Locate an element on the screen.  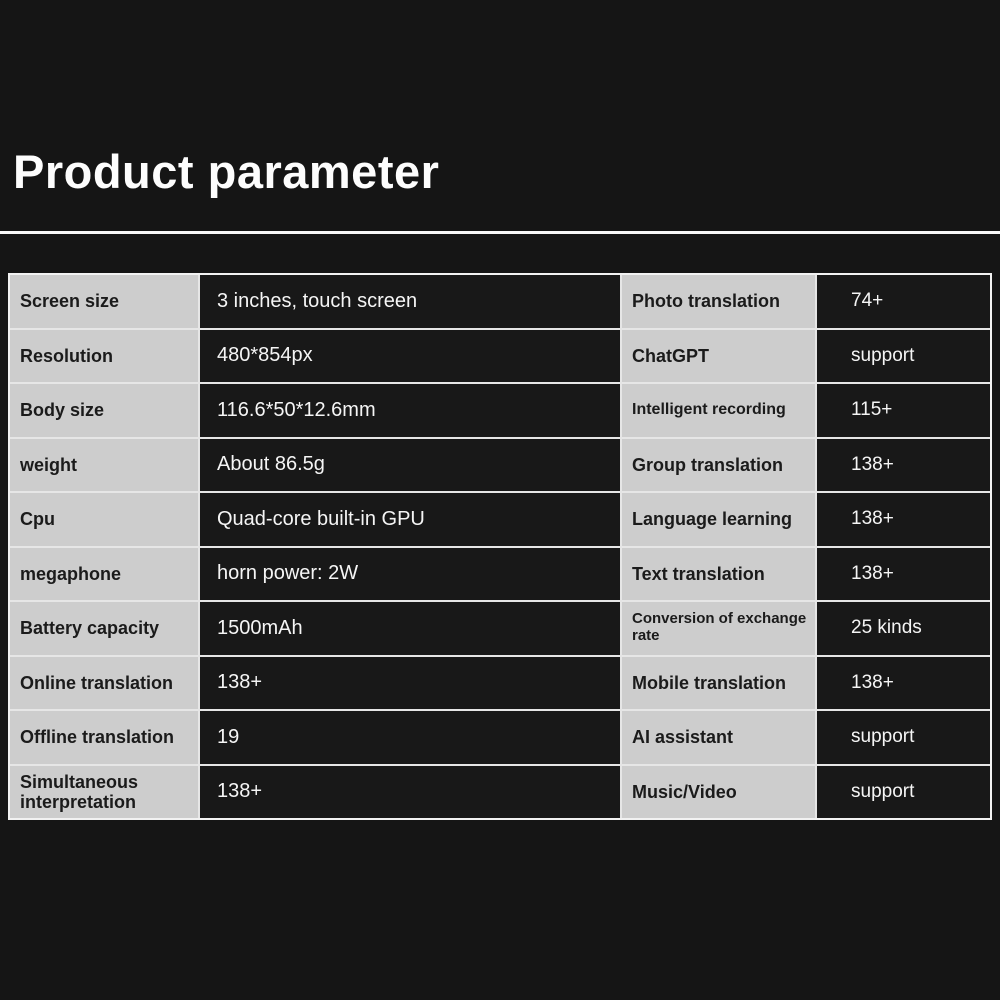
spec-label-left: Resolution is located at coordinates (104, 355).